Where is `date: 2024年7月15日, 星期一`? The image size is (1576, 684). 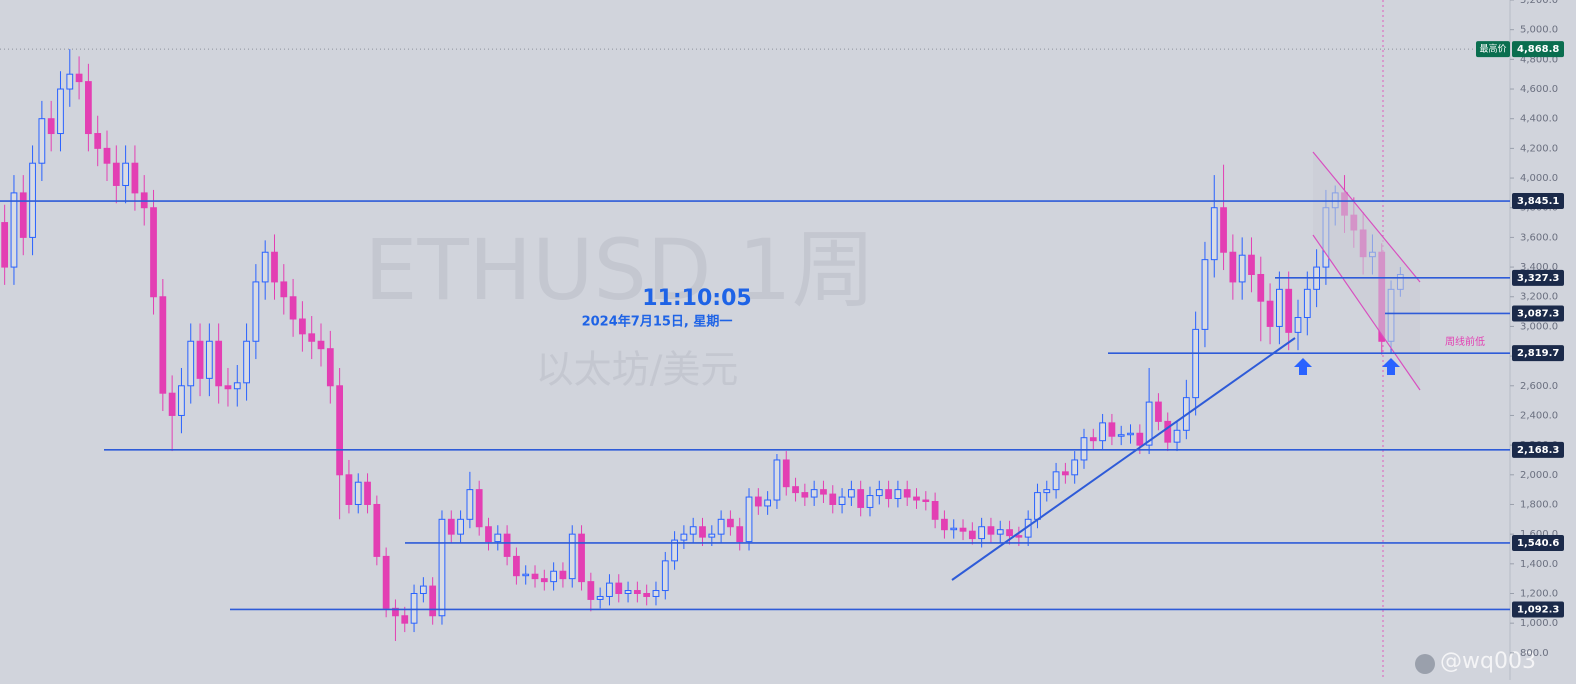 date: 2024年7月15日, 星期一 is located at coordinates (657, 322).